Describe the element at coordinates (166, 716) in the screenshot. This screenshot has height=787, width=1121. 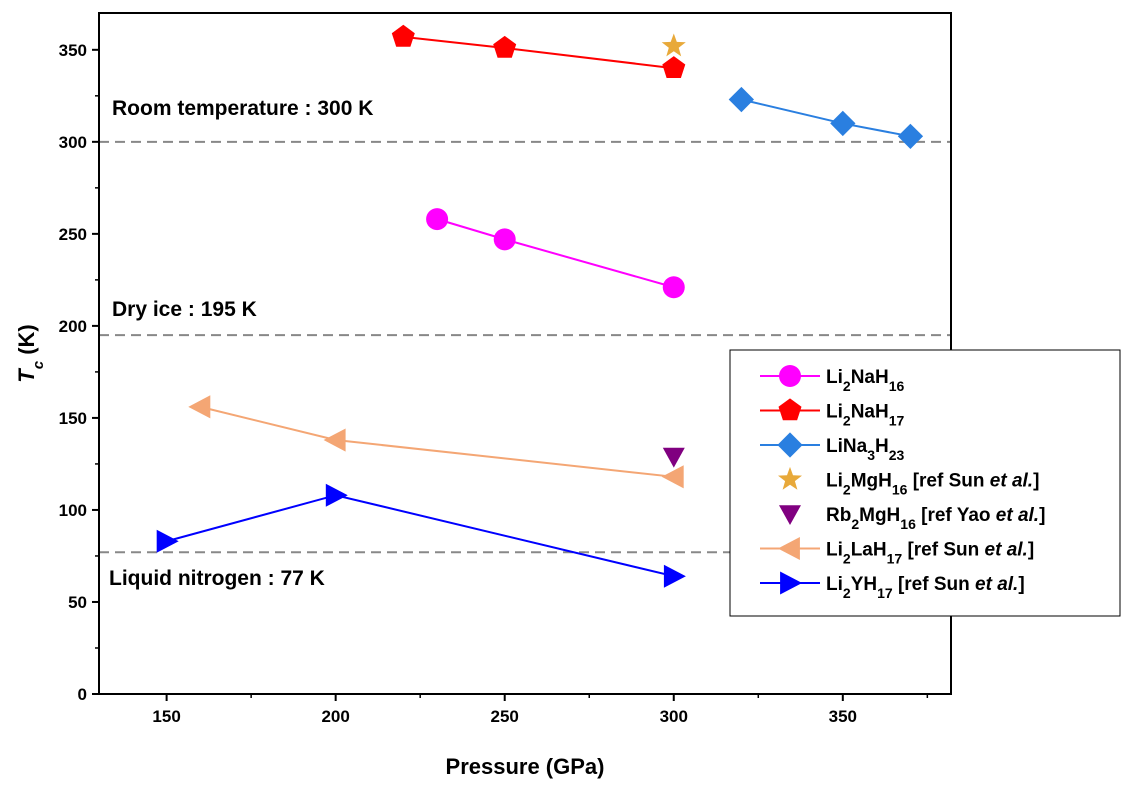
I see `x-tick-label: 150` at that location.